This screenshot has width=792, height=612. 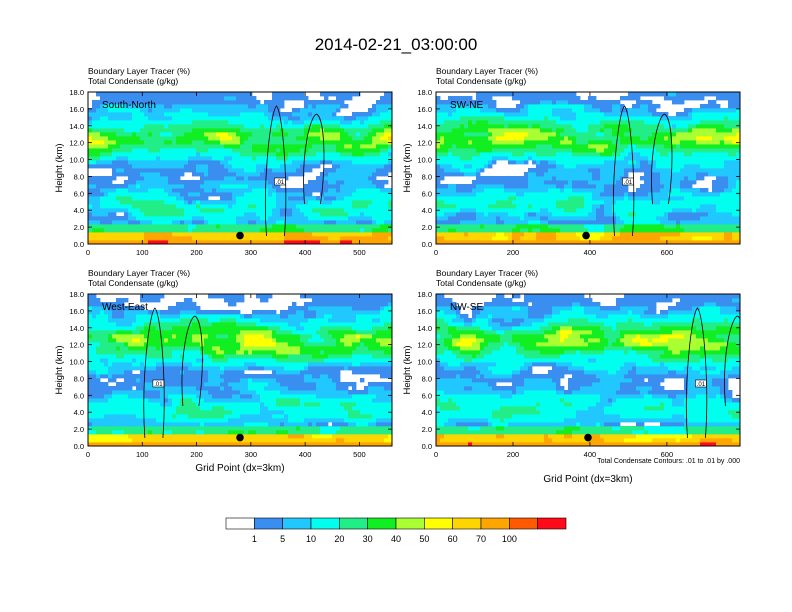 I want to click on colorbar-label: 20, so click(x=339, y=539).